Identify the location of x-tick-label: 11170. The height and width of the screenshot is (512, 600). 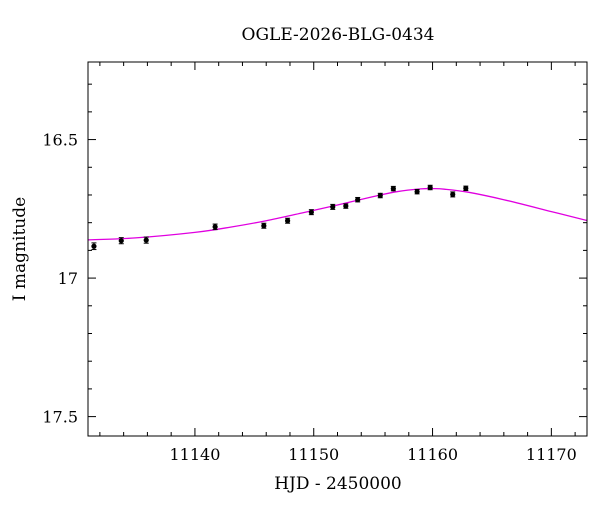
(551, 454).